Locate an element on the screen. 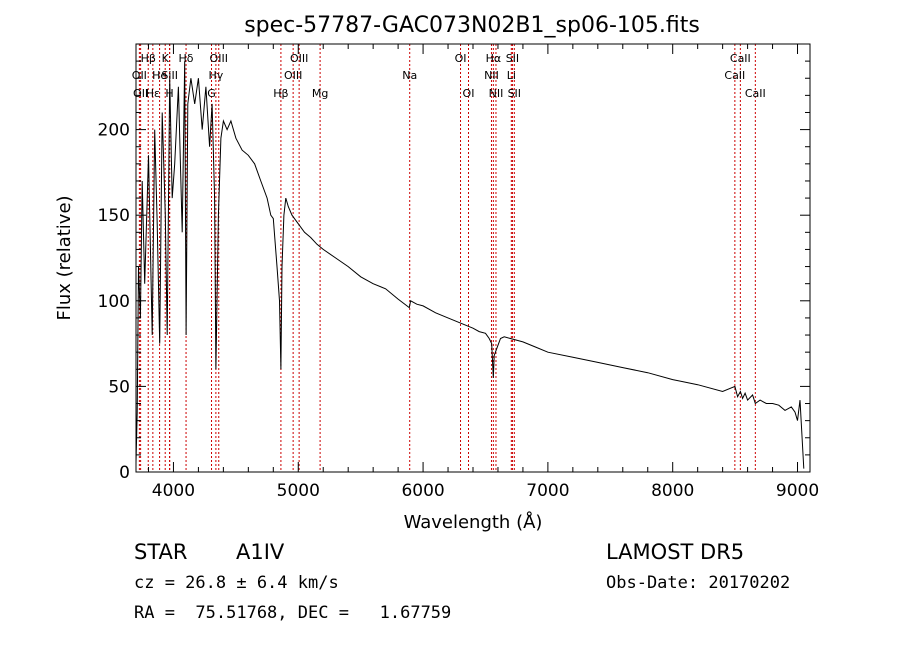 This screenshot has height=649, width=900. marker-label-27: CaII is located at coordinates (755, 93).